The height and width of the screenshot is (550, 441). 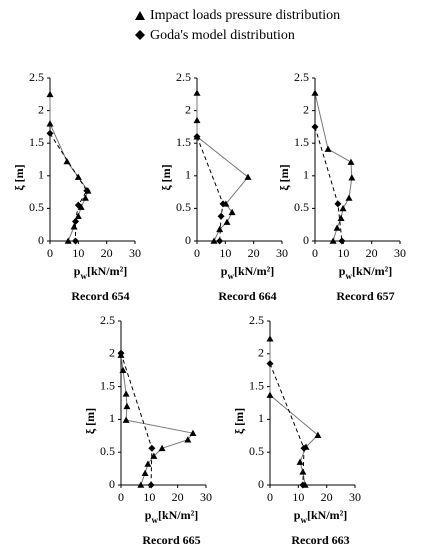 What do you see at coordinates (140, 35) in the screenshot?
I see `legend-diamond` at bounding box center [140, 35].